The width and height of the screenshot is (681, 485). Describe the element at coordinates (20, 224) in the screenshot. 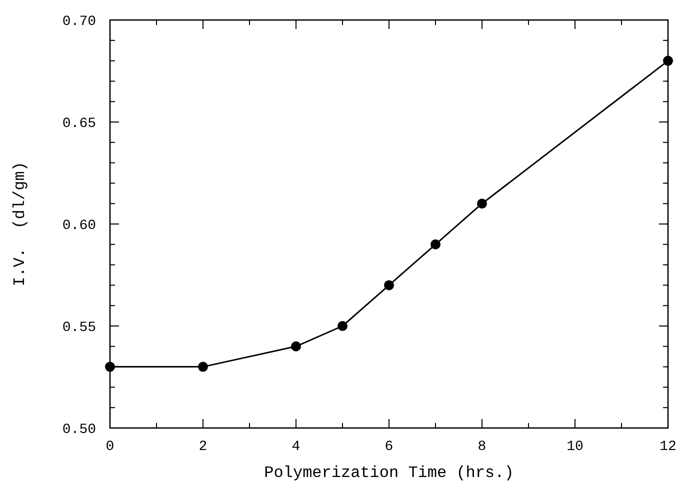

I see `y-axis-title: I.V. (dl/gm)` at that location.